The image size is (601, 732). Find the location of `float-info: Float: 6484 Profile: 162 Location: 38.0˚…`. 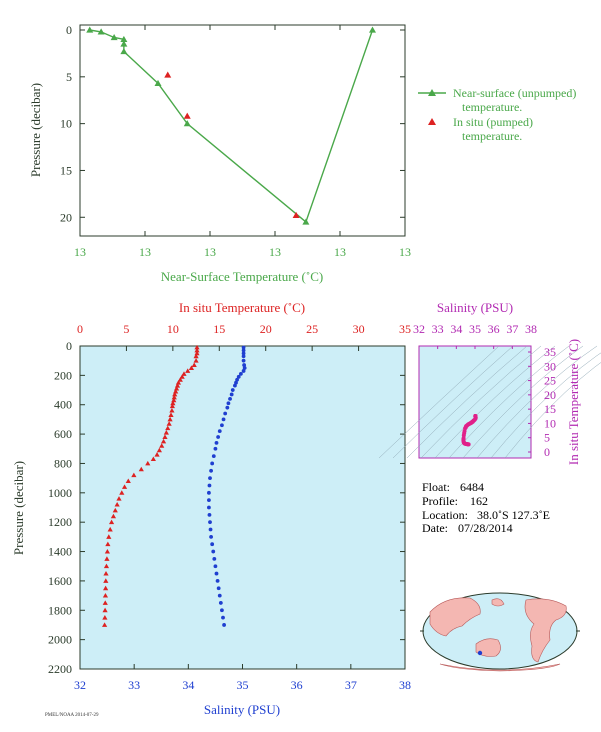

float-info: Float: 6484 Profile: 162 Location: 38.0˚… is located at coordinates (486, 507).